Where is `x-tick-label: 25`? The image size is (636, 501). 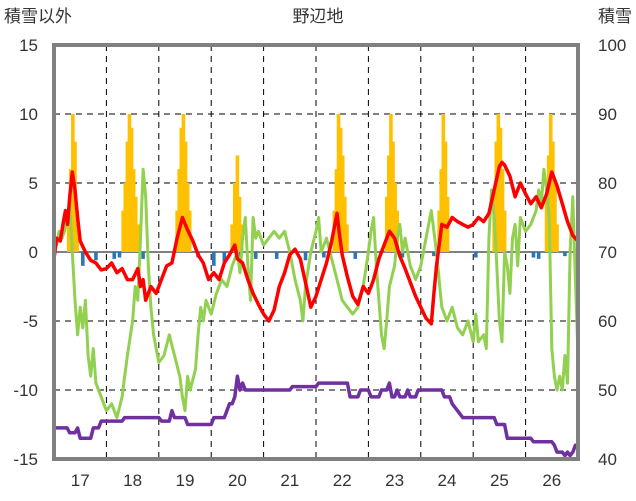
x-tick-label: 25 is located at coordinates (499, 480).